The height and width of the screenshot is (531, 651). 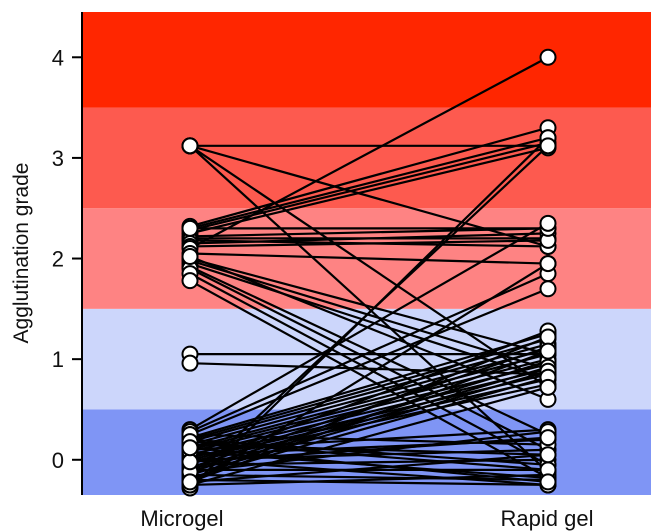 What do you see at coordinates (58, 359) in the screenshot?
I see `y-tick-label-1: 1` at bounding box center [58, 359].